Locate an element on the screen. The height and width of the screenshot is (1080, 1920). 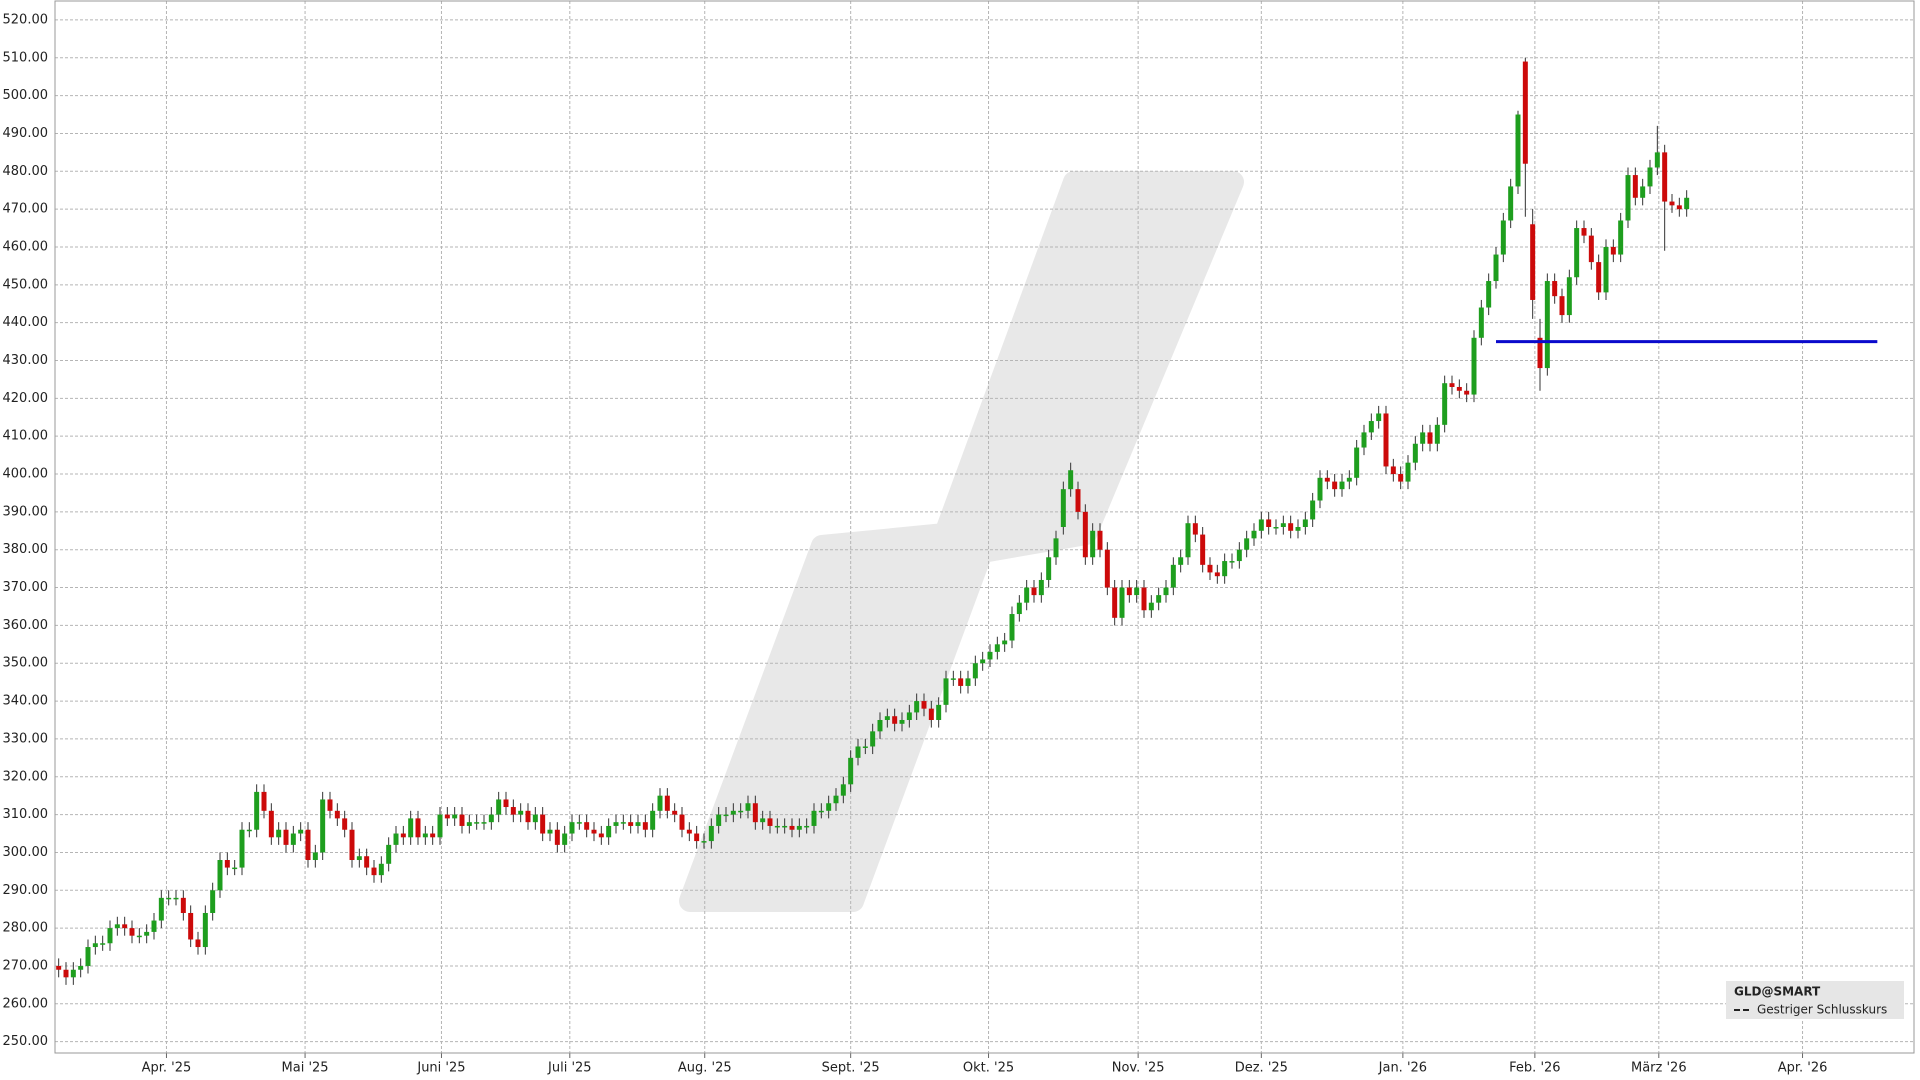
legend-title: GLD@SMART is located at coordinates (1777, 992).